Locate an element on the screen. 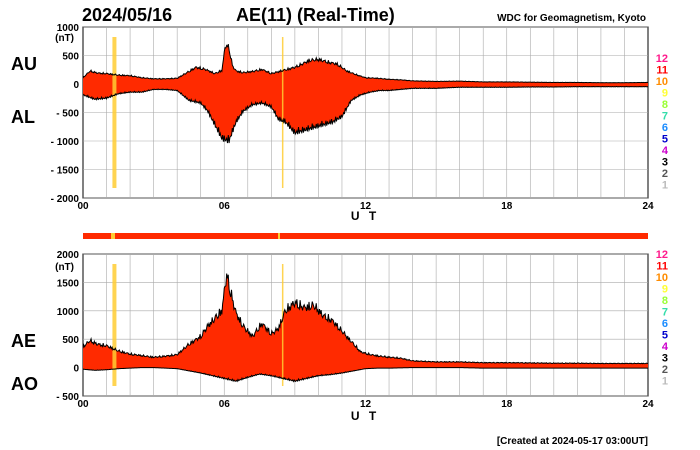  y-tick-label: 1500 is located at coordinates (68, 283).